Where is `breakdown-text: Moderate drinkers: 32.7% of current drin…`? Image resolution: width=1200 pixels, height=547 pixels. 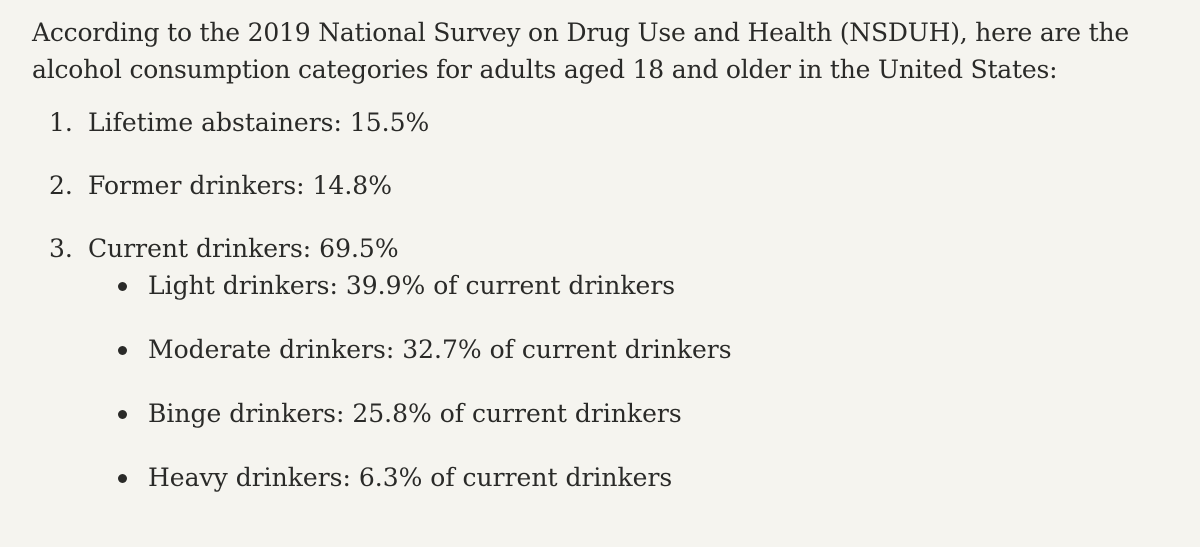
breakdown-text: Moderate drinkers: 32.7% of current drin… is located at coordinates (440, 349).